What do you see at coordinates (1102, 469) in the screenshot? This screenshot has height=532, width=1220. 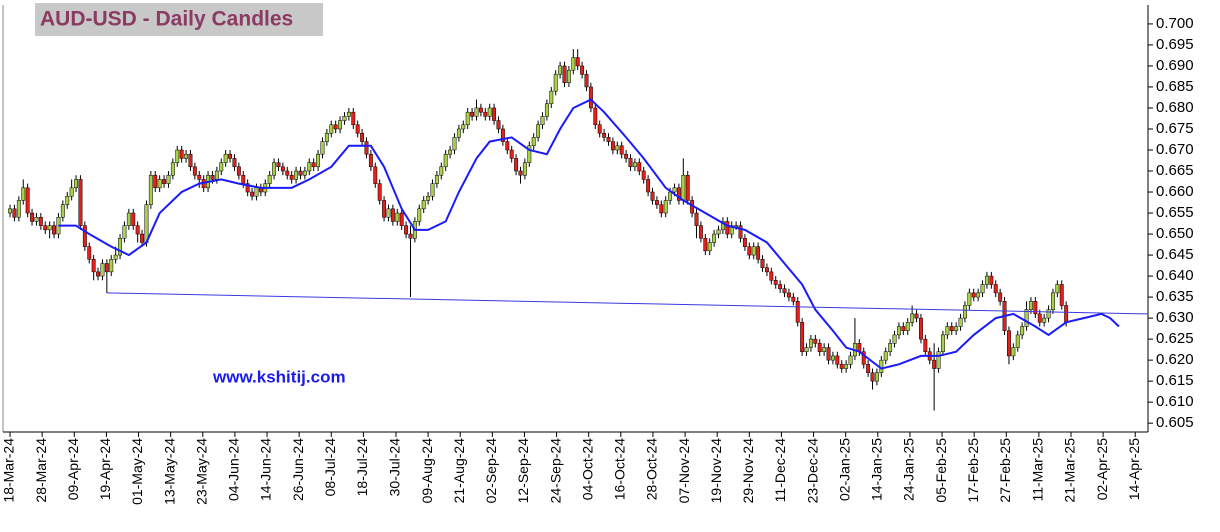 I see `x-tick-label: 02-Apr-25` at bounding box center [1102, 469].